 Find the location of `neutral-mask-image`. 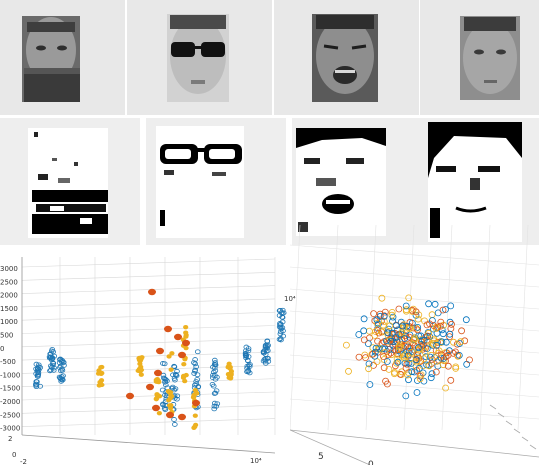

neutral-mask-image is located at coordinates (475, 182).